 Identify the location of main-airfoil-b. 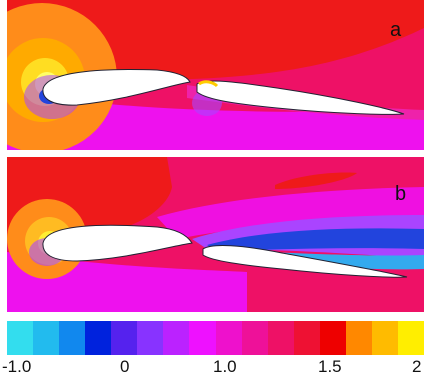
(117, 243).